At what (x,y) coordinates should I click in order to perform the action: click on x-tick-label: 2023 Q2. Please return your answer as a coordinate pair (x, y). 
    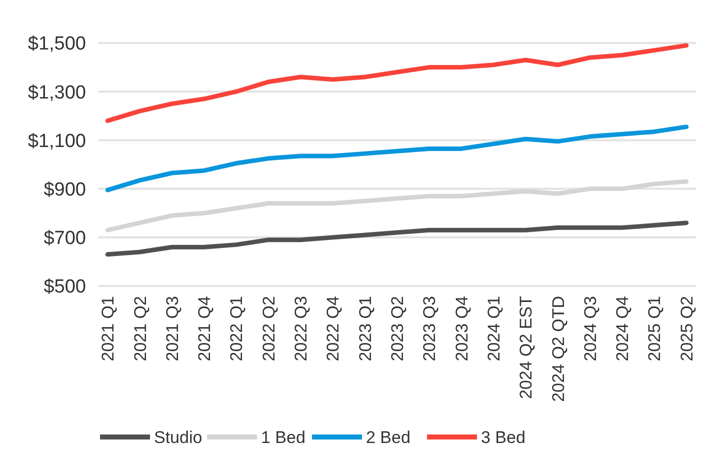
    Looking at the image, I should click on (397, 329).